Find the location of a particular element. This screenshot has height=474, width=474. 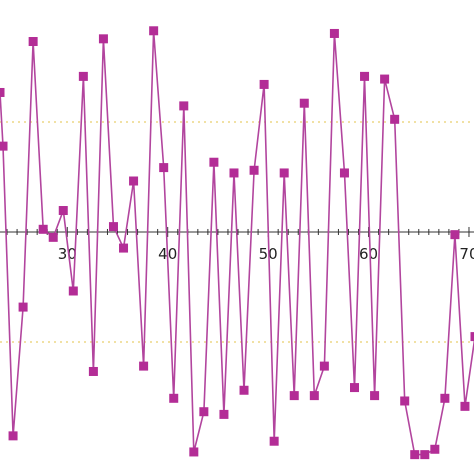

x-tick-label: 60 is located at coordinates (368, 254).